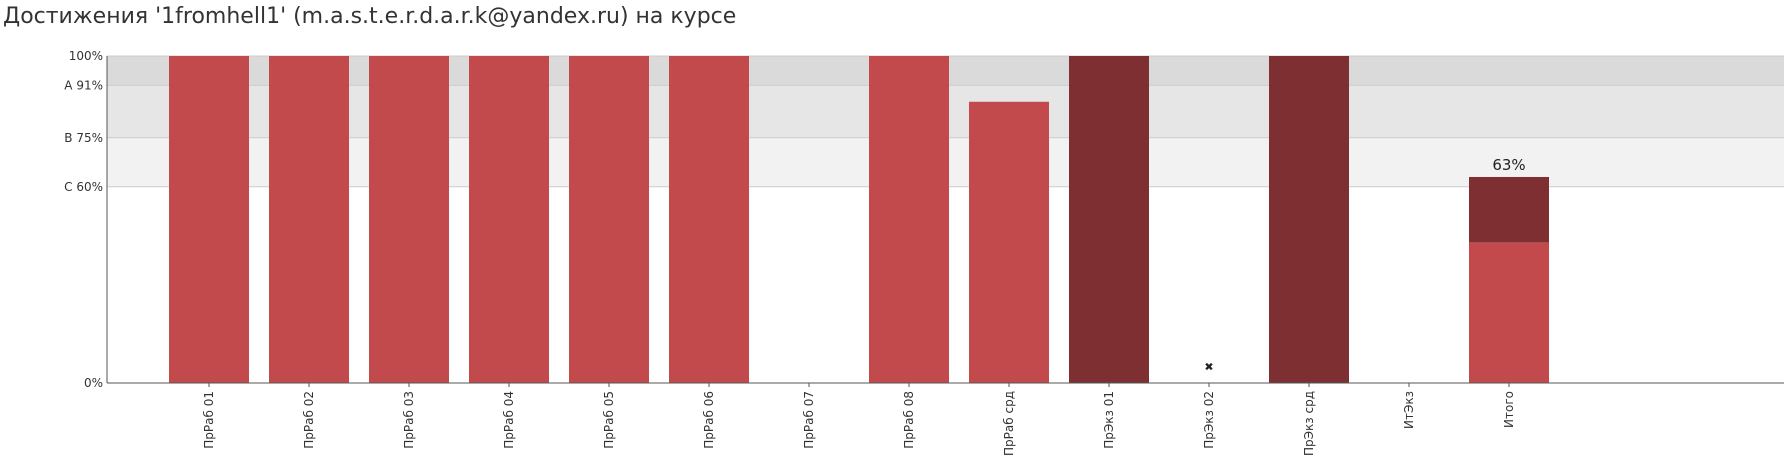  I want to click on x-tick-label: ПрРаб 05, so click(609, 420).